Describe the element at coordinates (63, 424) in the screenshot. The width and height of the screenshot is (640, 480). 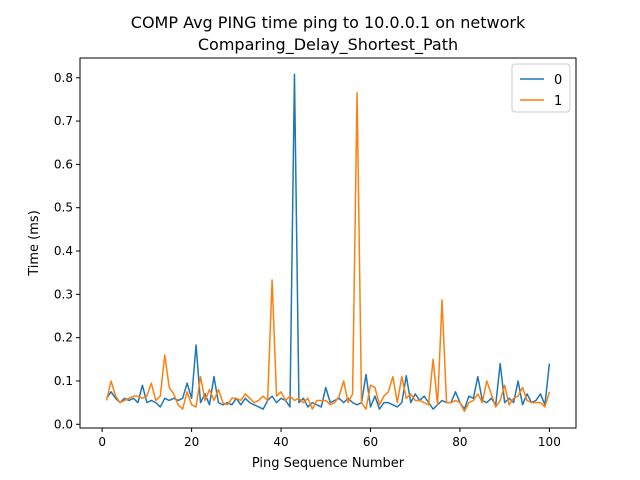
I see `y-tick-label: 0.0` at that location.